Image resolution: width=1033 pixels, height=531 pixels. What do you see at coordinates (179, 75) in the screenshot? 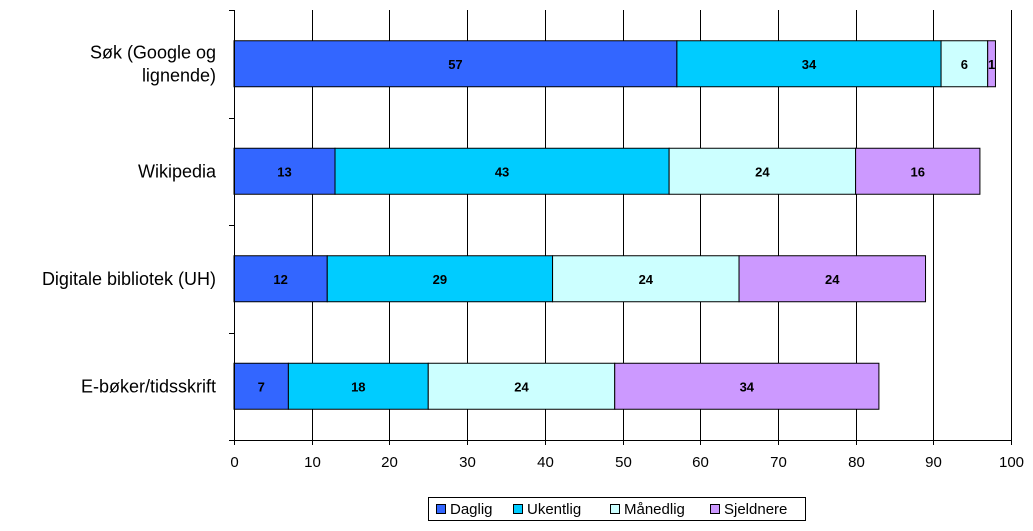
I see `category-label: lignende)` at bounding box center [179, 75].